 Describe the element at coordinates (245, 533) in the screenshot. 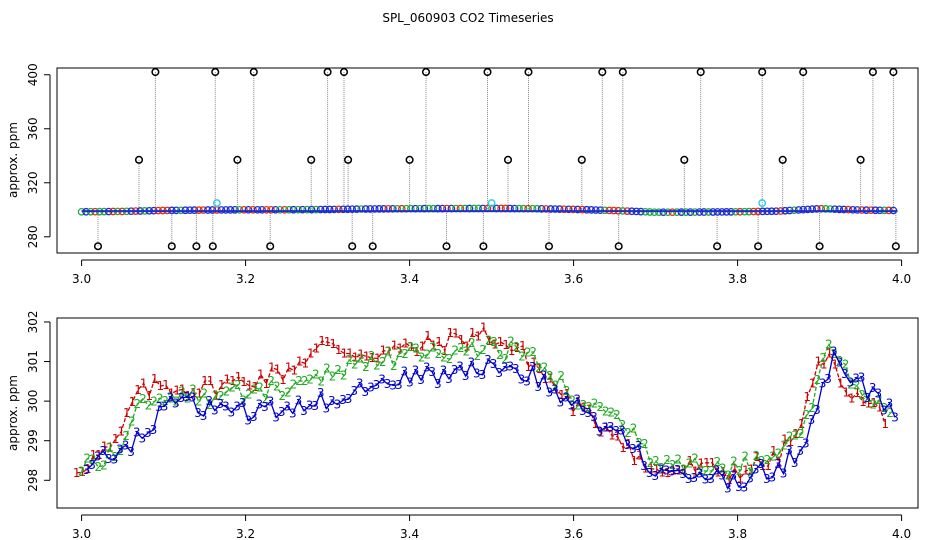

I see `bottom-x-tick-label: 3.2` at that location.